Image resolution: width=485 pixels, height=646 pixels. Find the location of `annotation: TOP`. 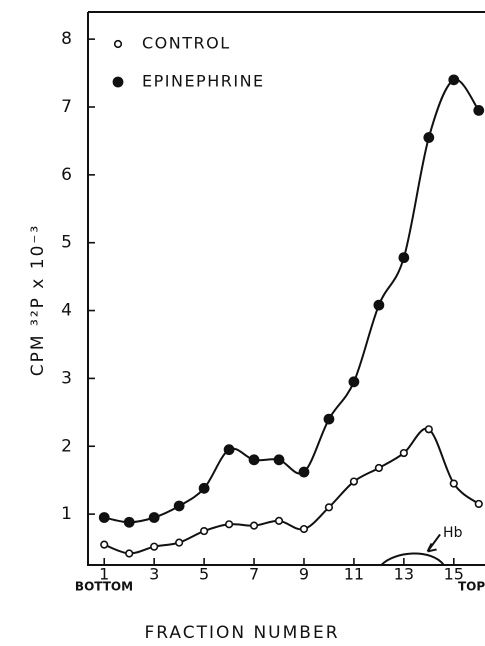

annotation: TOP is located at coordinates (471, 587).